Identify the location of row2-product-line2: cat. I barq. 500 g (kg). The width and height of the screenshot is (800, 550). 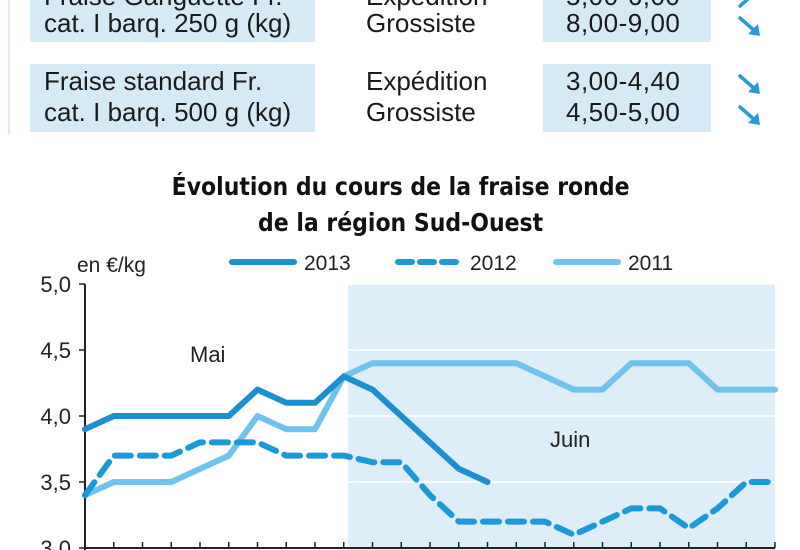
(168, 112).